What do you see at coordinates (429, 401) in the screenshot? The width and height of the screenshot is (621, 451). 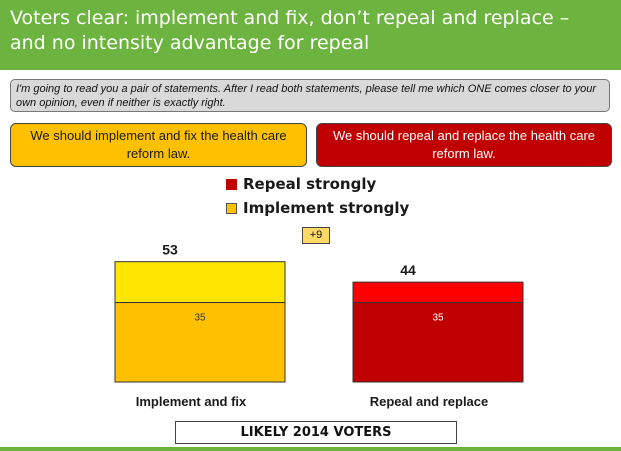 I see `category-label-repeal: Repeal and replace` at bounding box center [429, 401].